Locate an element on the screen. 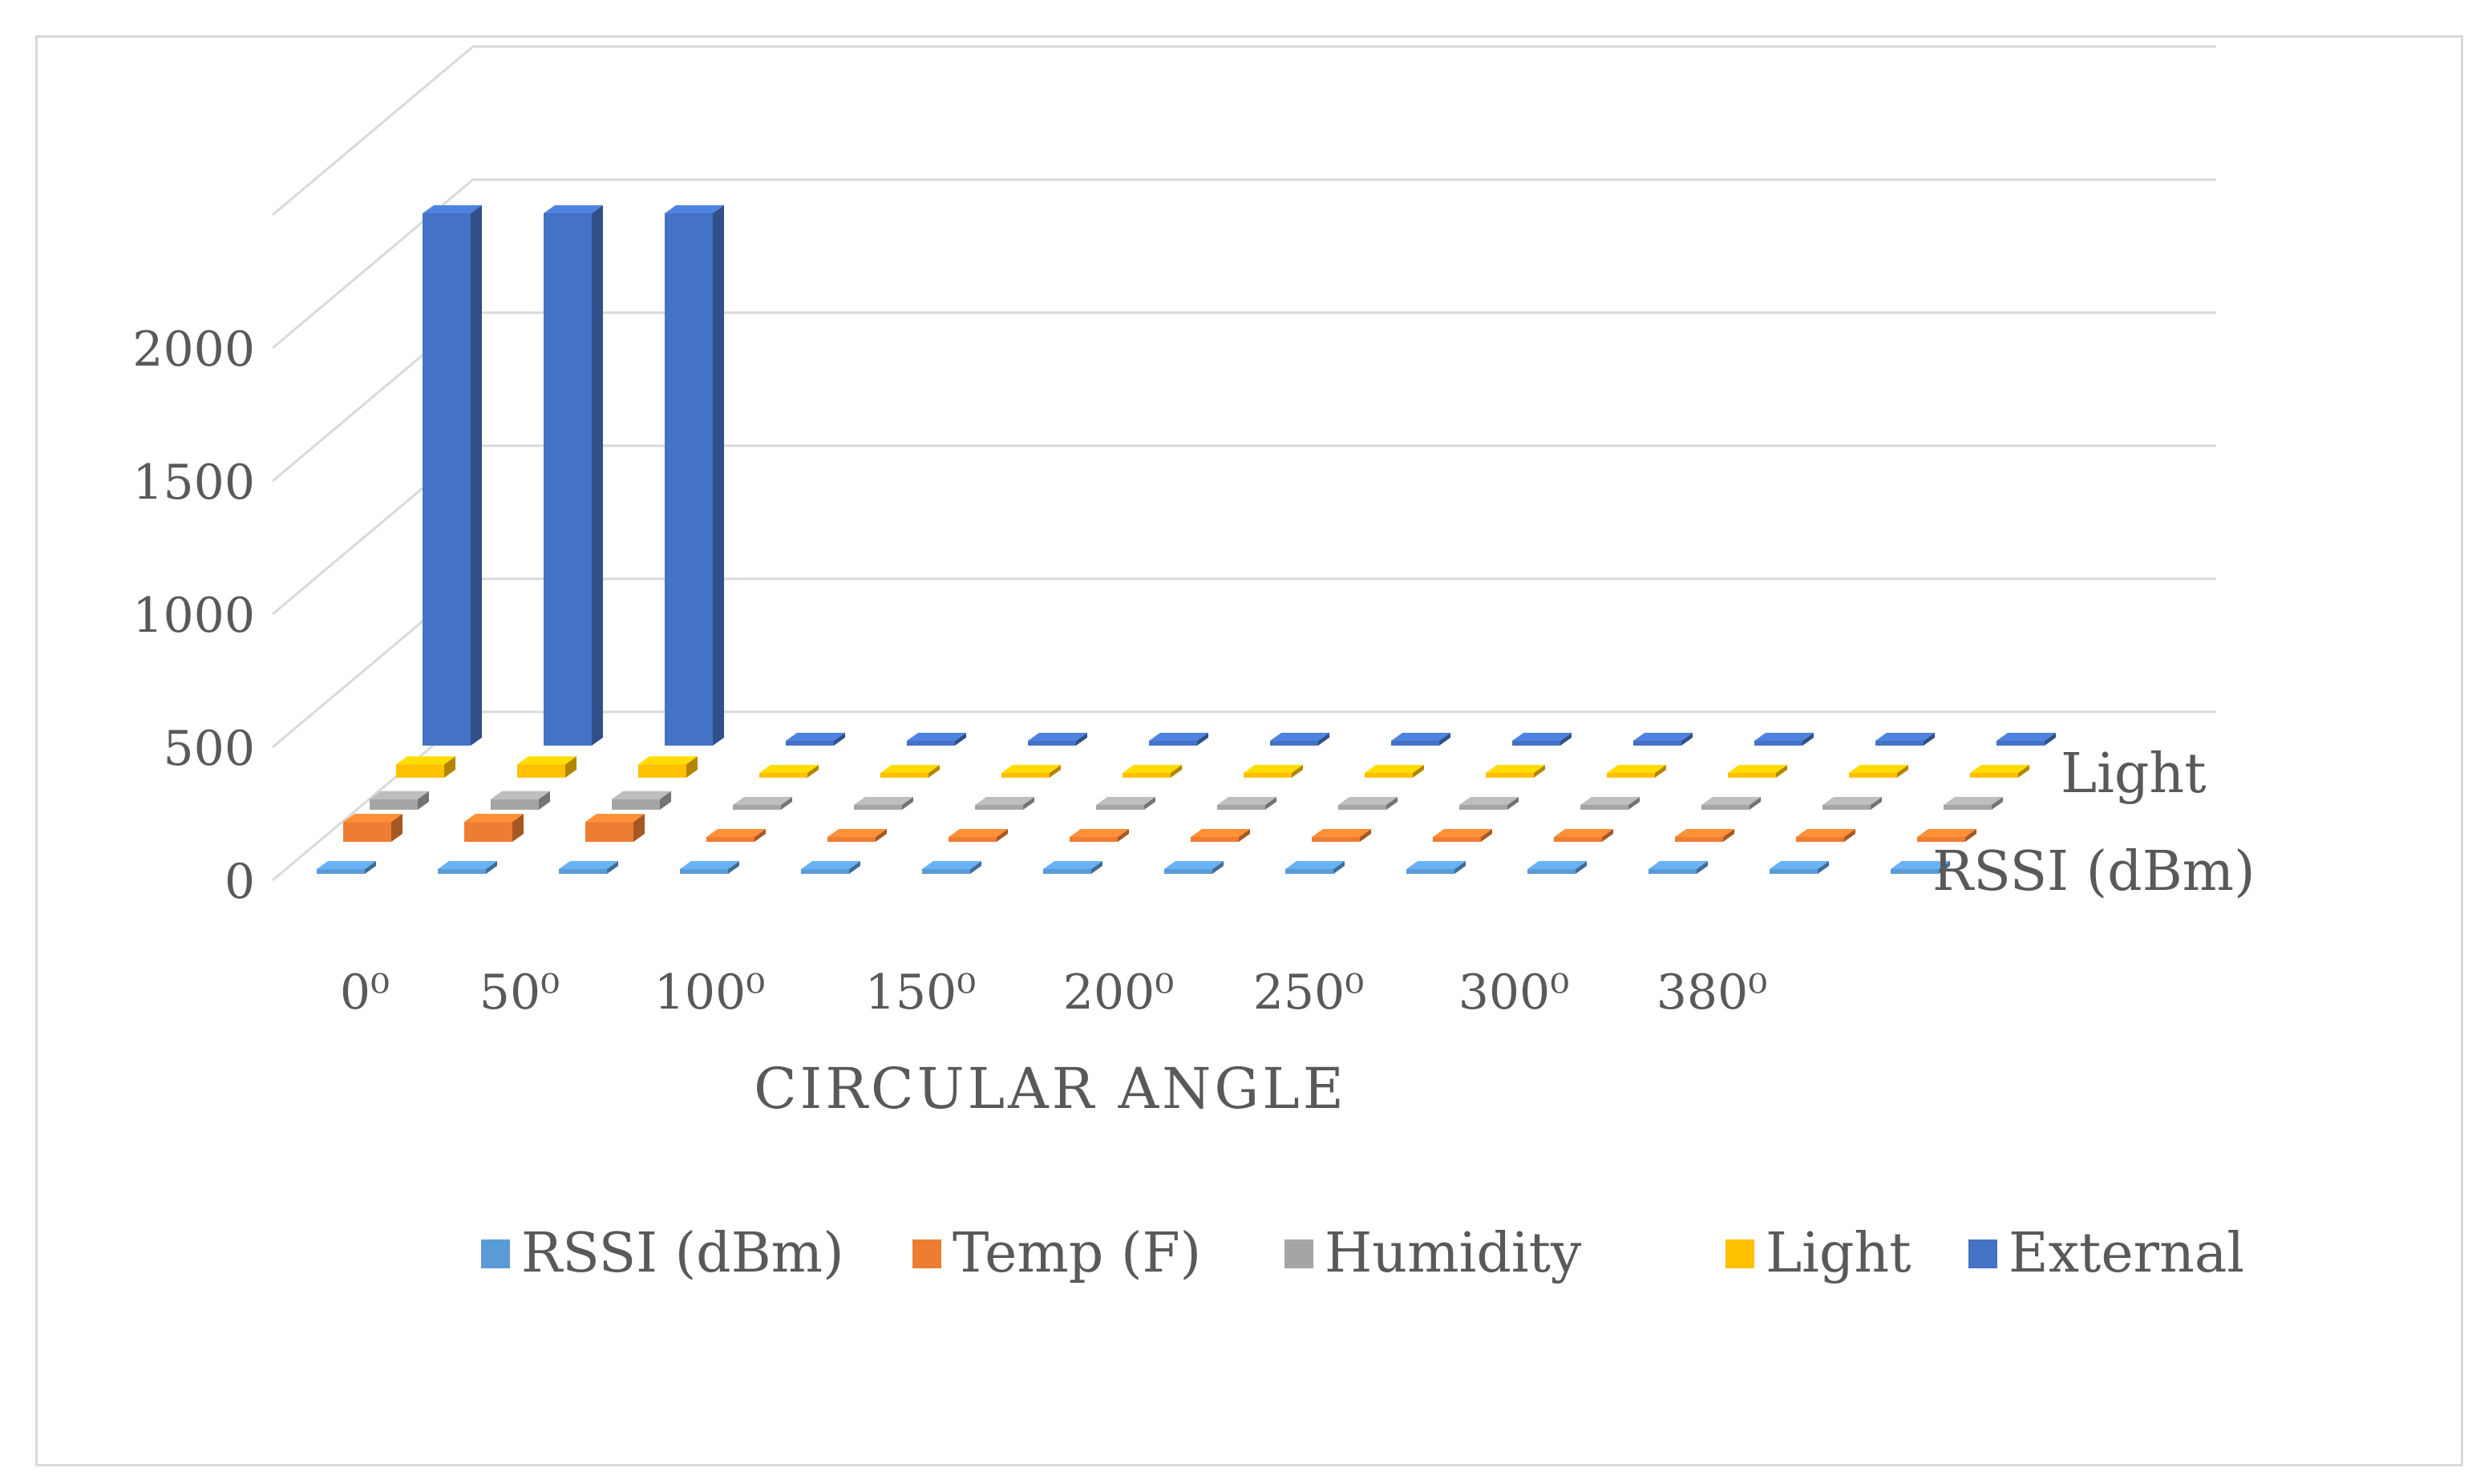 This screenshot has height=1484, width=2488. legend-item: Temp (F) is located at coordinates (1056, 1254).